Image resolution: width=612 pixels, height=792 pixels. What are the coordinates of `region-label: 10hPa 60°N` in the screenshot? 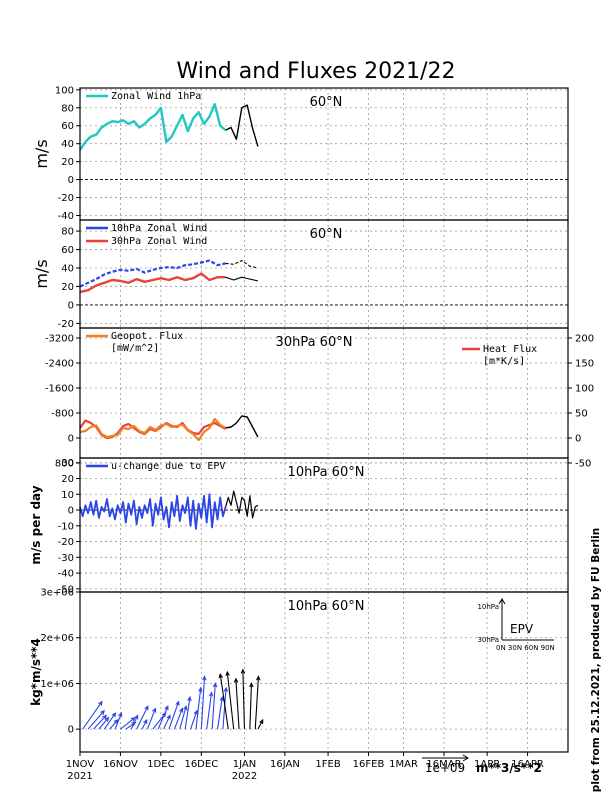 It's located at (326, 606).